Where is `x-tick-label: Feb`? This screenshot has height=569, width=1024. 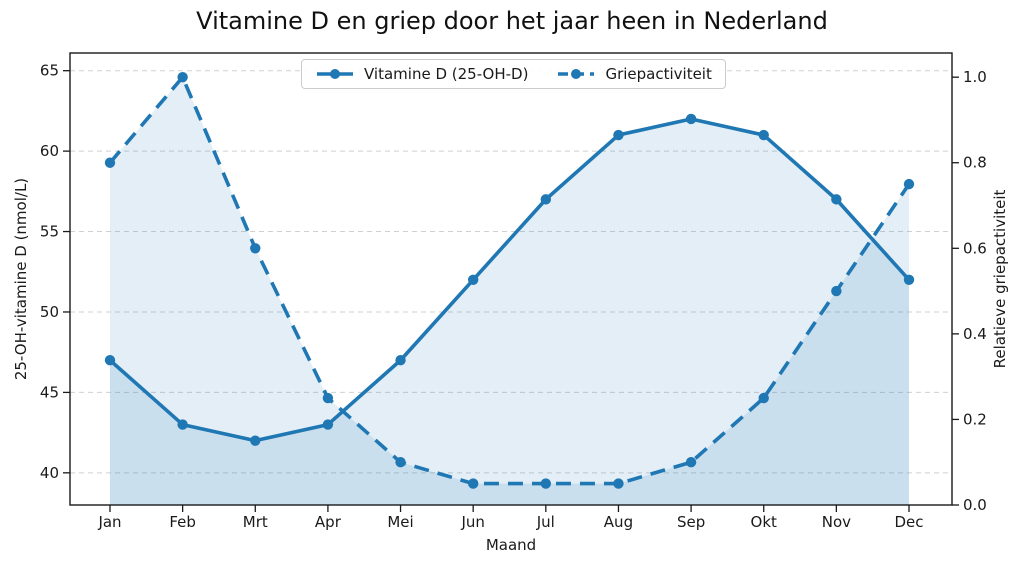 x-tick-label: Feb is located at coordinates (182, 522).